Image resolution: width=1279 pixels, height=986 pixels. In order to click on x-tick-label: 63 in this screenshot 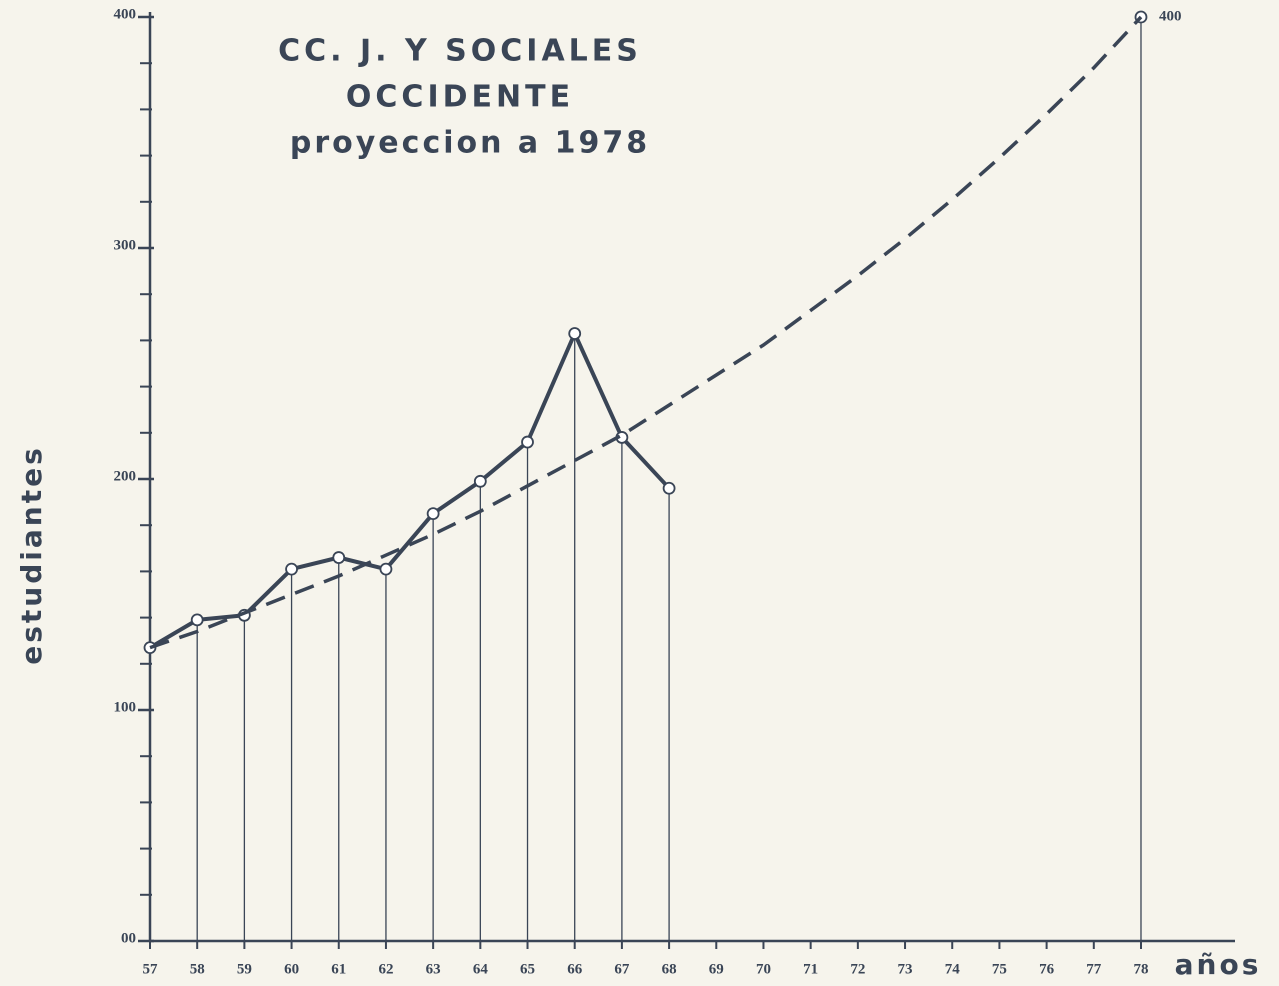, I will do `click(433, 969)`.